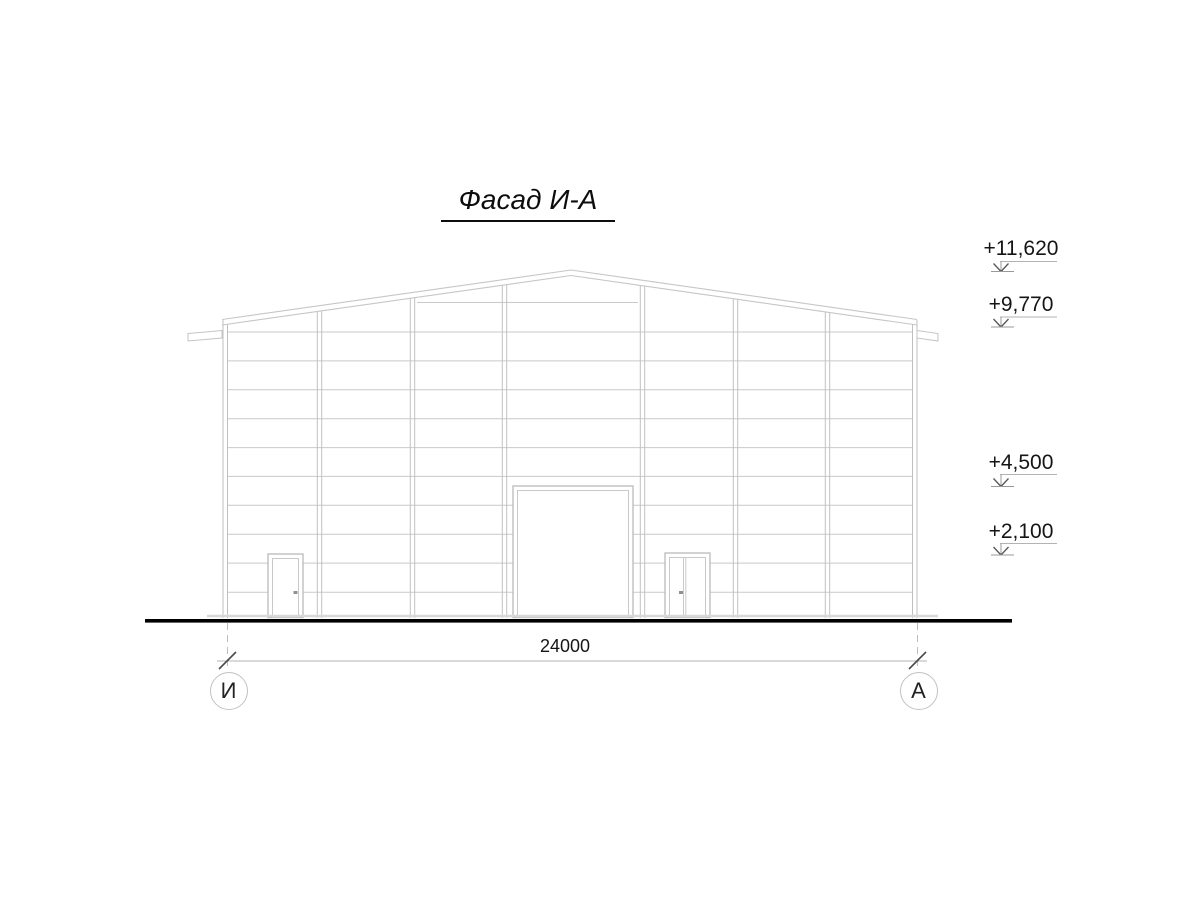  I want to click on elevation-label-9770: +9,770, so click(1021, 304).